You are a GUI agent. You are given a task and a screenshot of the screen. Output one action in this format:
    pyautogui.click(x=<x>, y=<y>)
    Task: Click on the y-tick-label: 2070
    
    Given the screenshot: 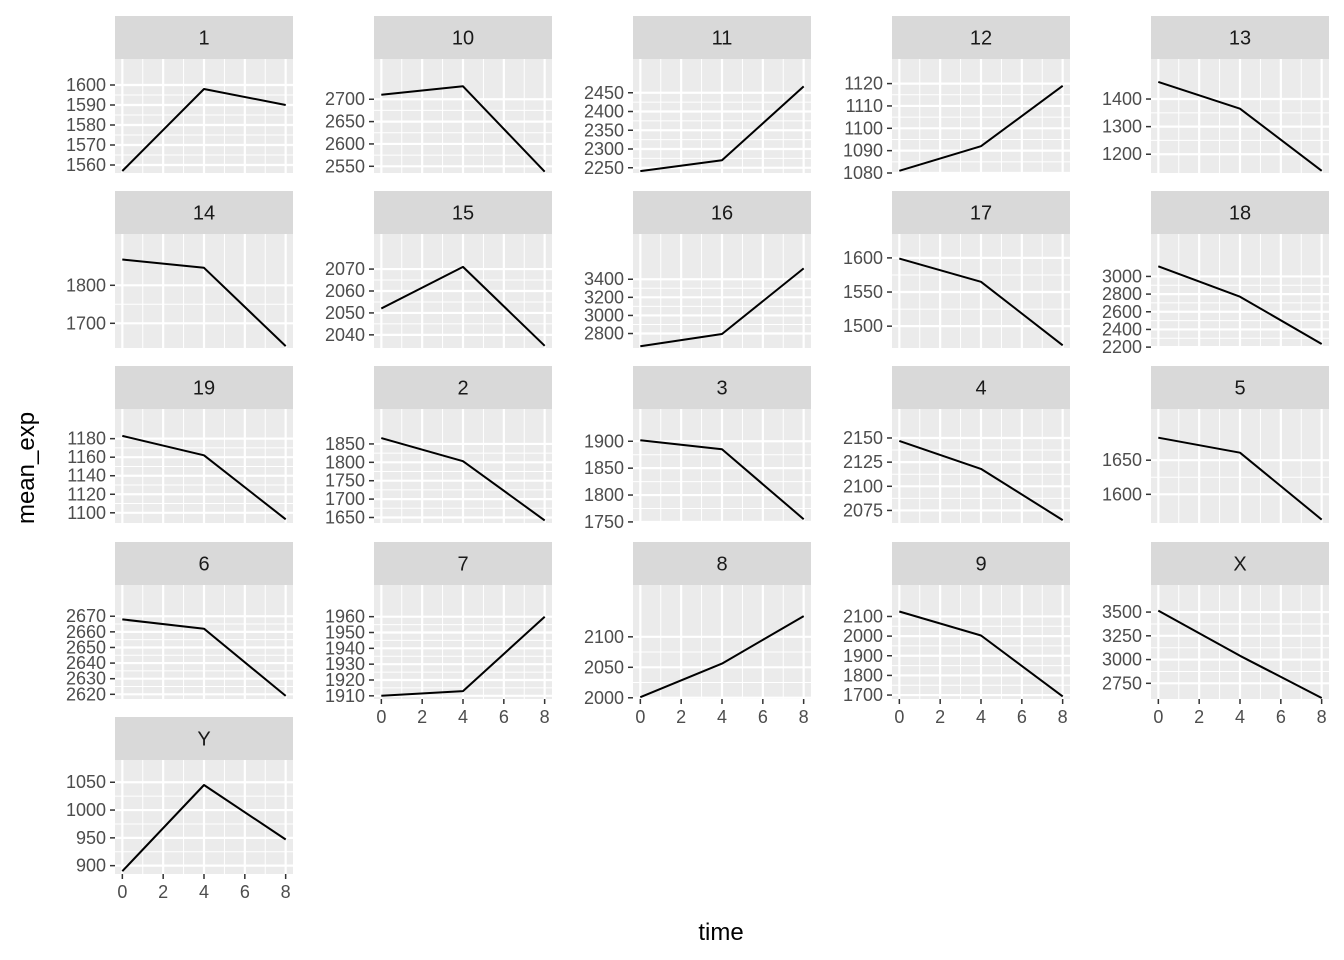 What is the action you would take?
    pyautogui.click(x=345, y=269)
    